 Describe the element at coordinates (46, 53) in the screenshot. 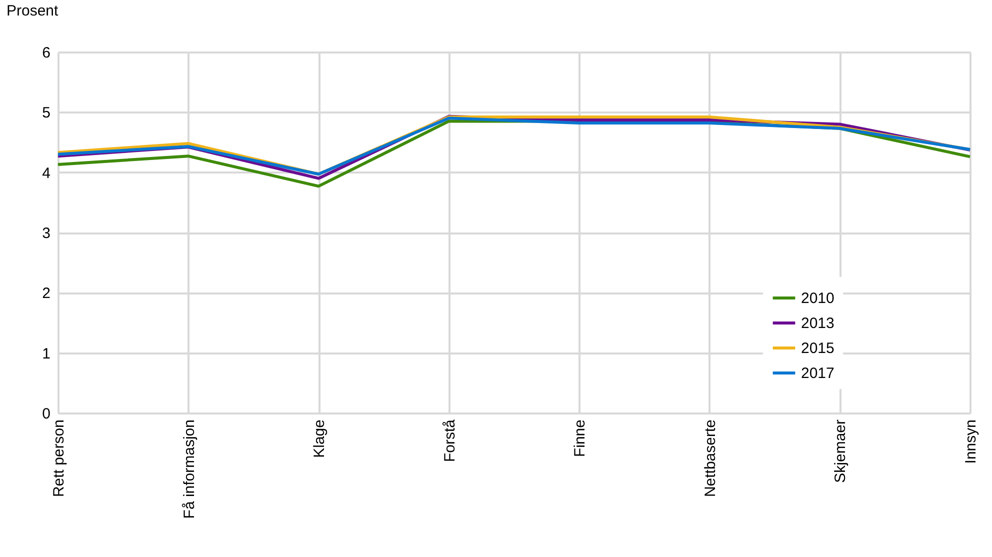

I see `y-tick-label: 6` at that location.